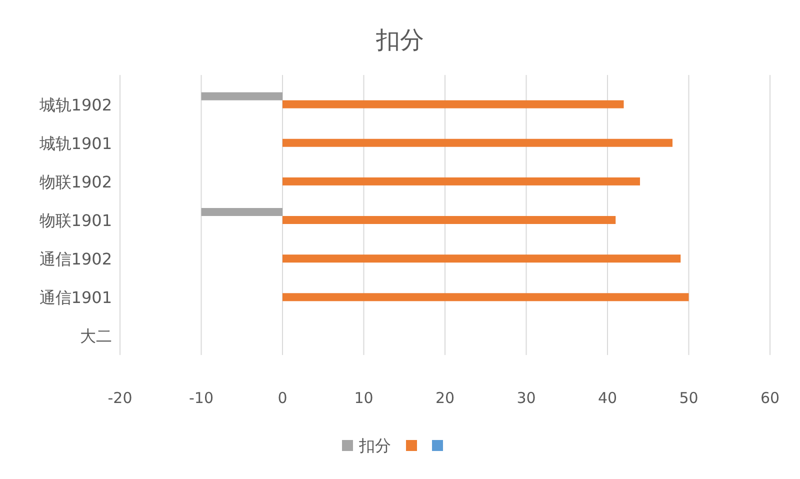  What do you see at coordinates (364, 398) in the screenshot?
I see `x-tick-label: 10` at bounding box center [364, 398].